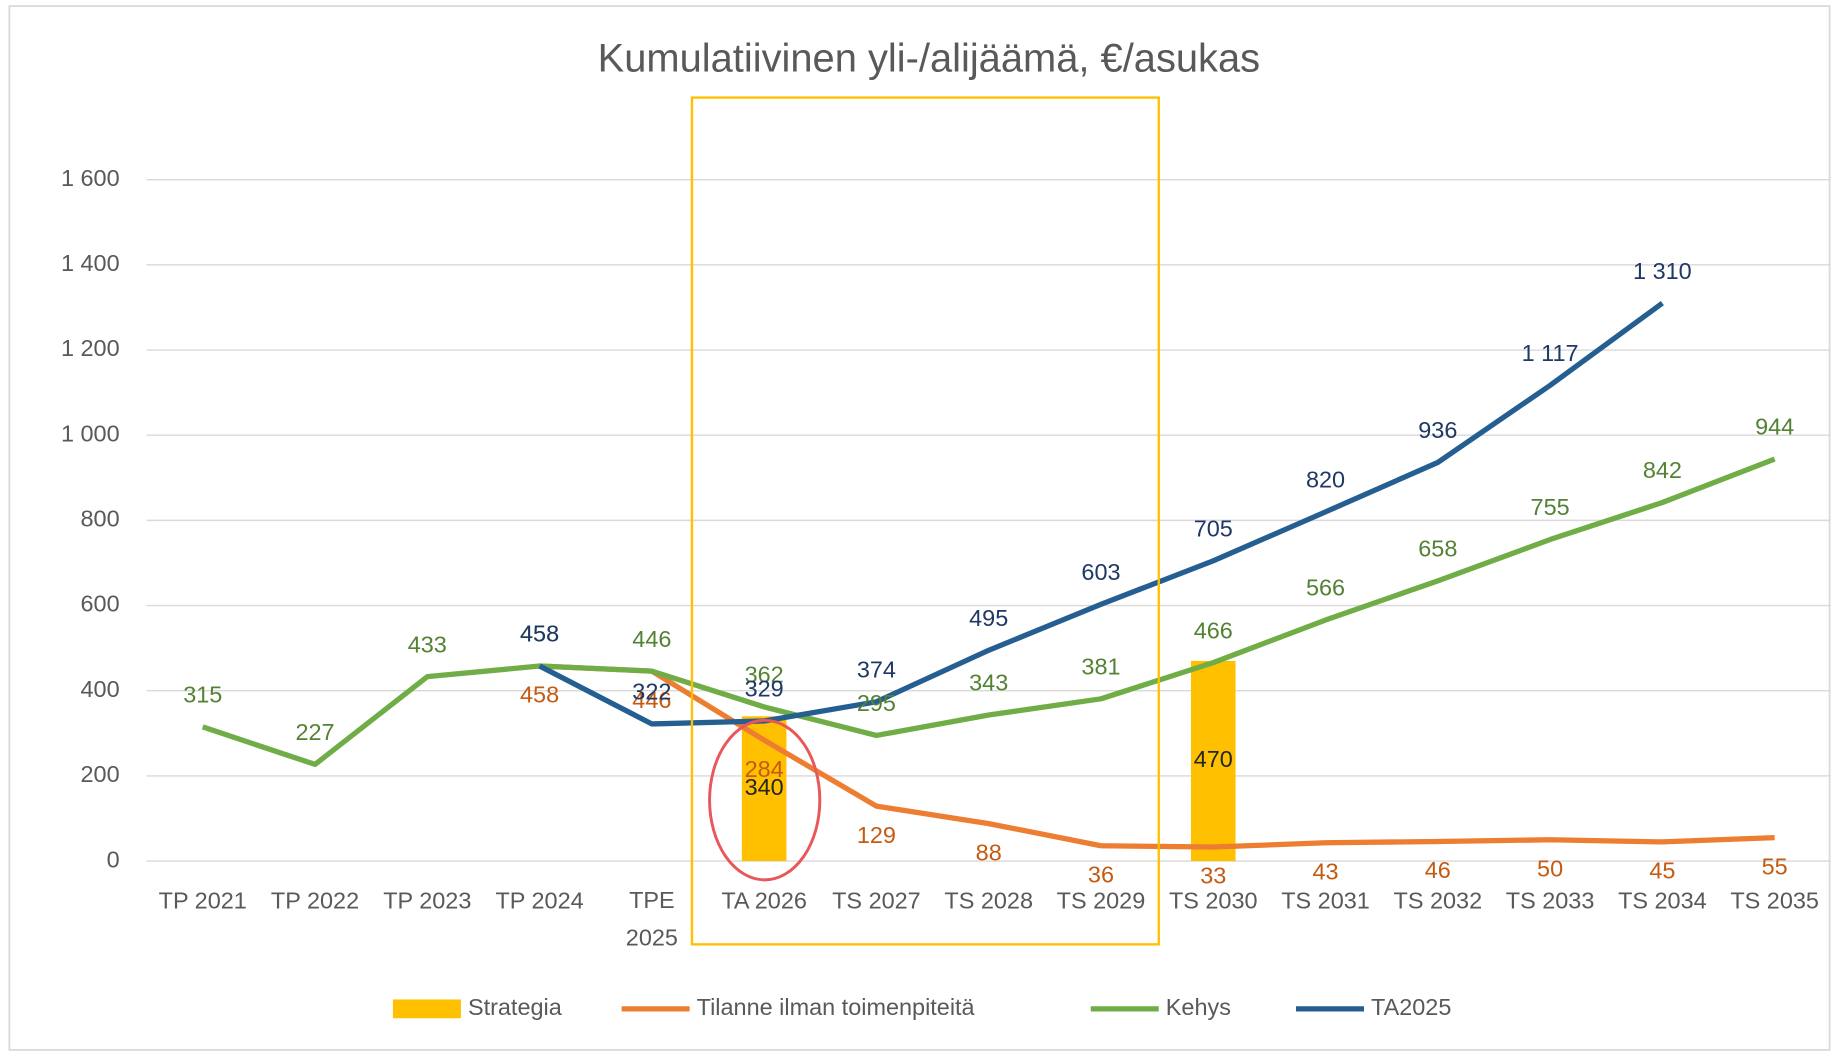  What do you see at coordinates (1437, 430) in the screenshot?
I see `data-label: 936` at bounding box center [1437, 430].